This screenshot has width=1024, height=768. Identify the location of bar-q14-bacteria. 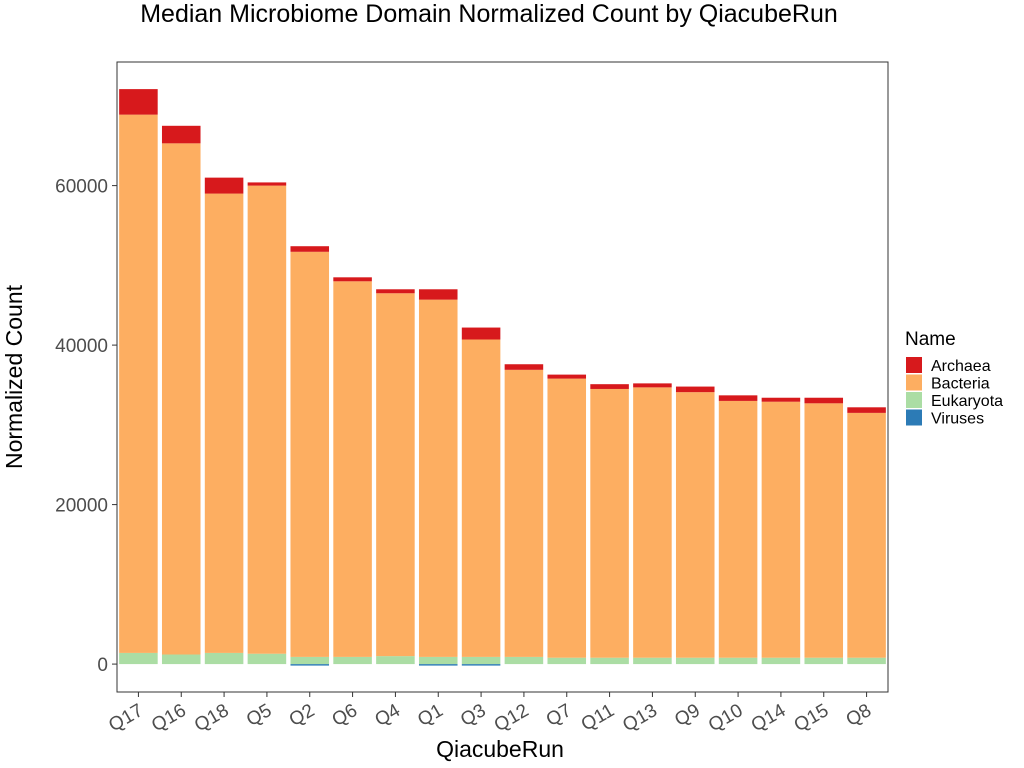
(781, 529).